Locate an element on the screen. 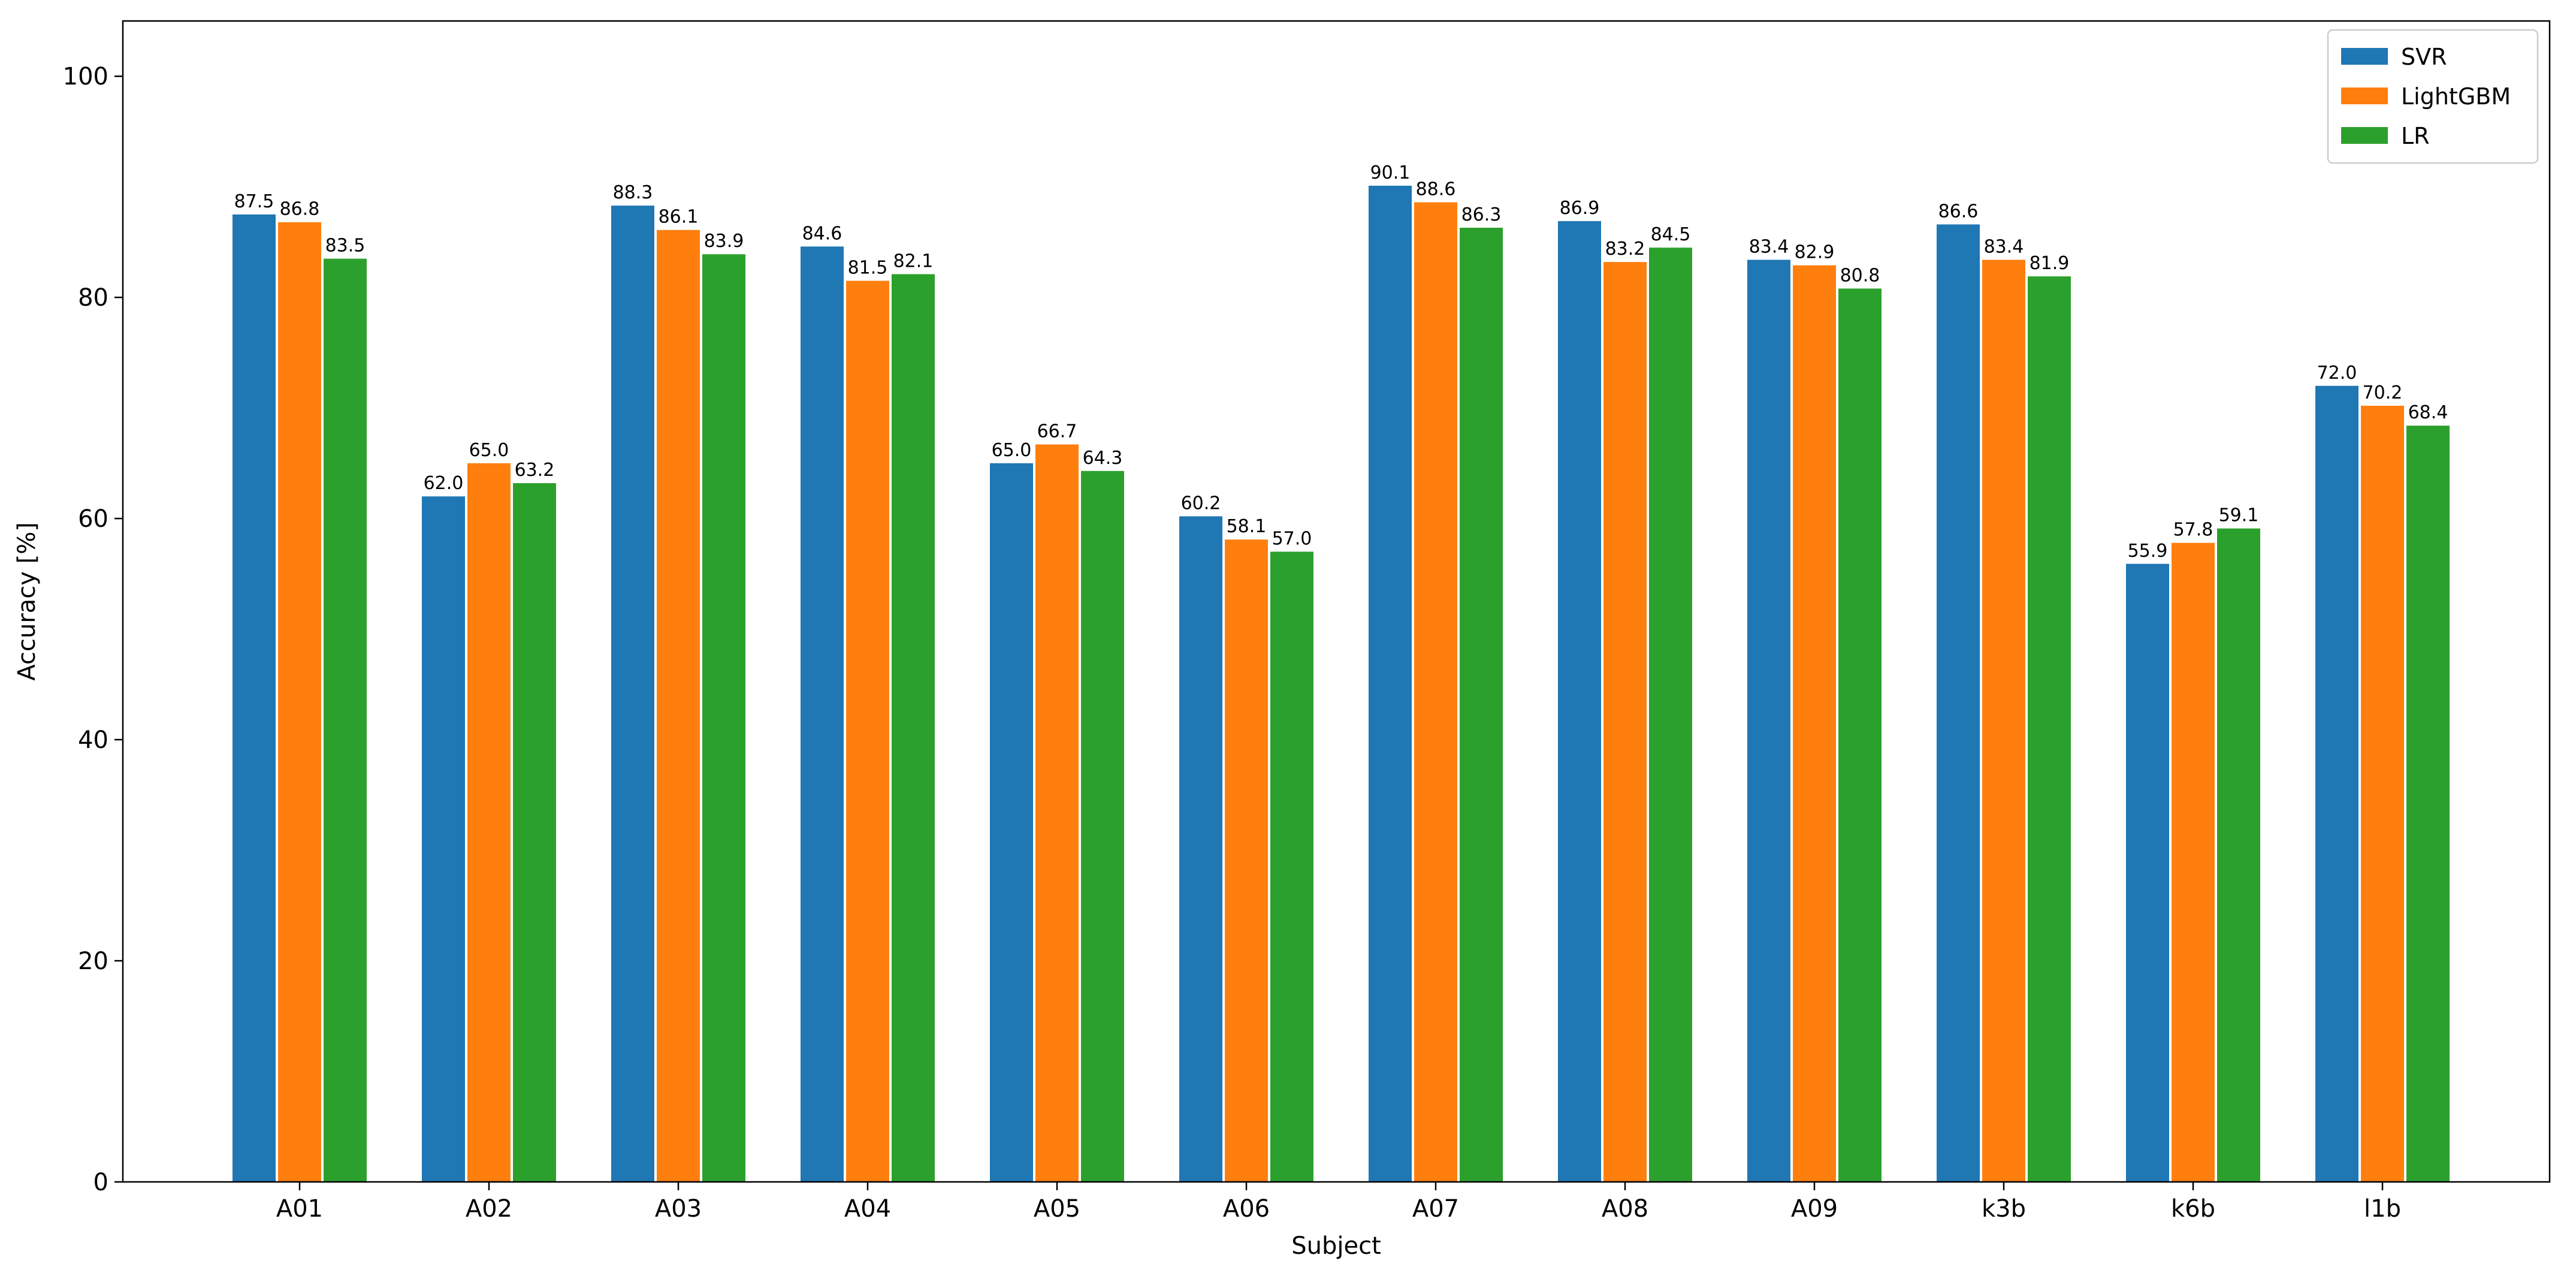  bar-svr-k6b is located at coordinates (2147, 872).